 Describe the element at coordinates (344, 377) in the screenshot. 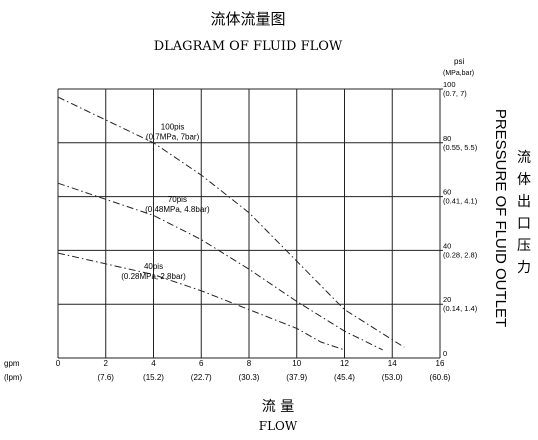

I see `x-tick-sublabel: (45.4)` at that location.